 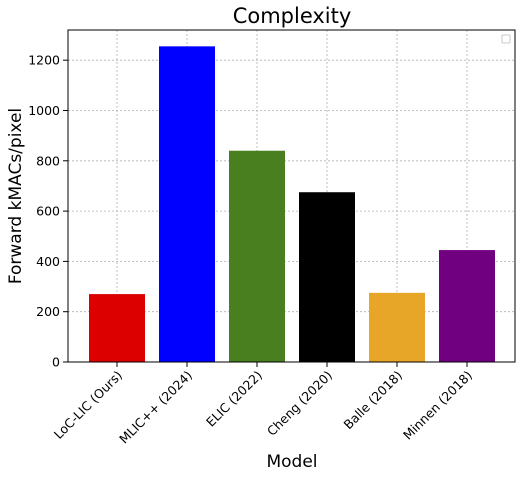 I want to click on y-axis-ticks: 0 200 400 600 800 1000 1200, so click(x=48, y=211).